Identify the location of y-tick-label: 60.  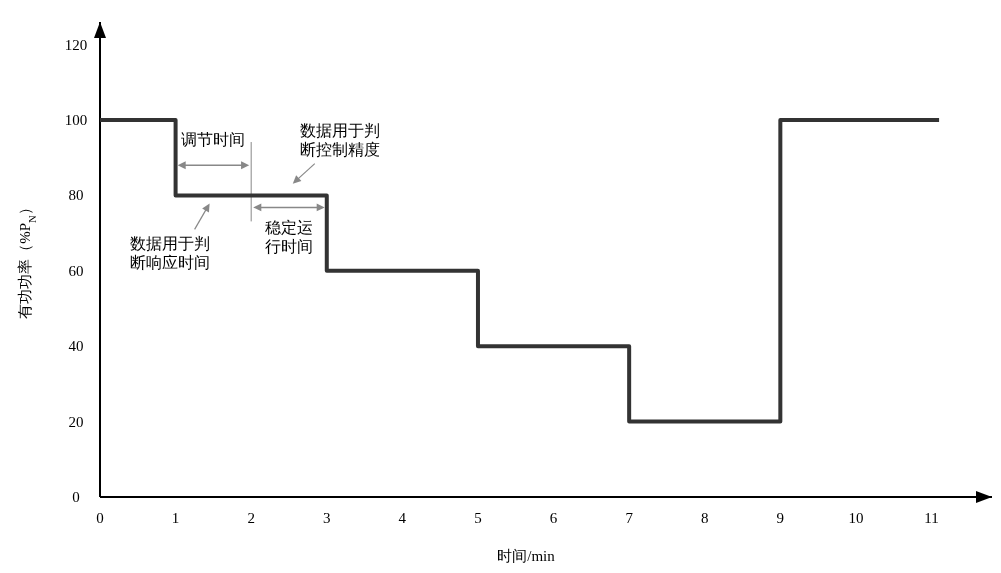
(76, 270).